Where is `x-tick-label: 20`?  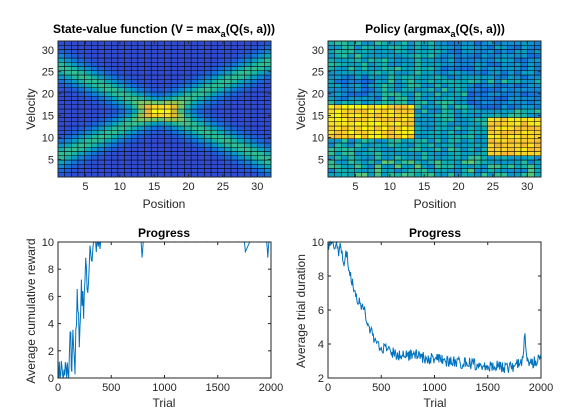 x-tick-label: 20 is located at coordinates (188, 187).